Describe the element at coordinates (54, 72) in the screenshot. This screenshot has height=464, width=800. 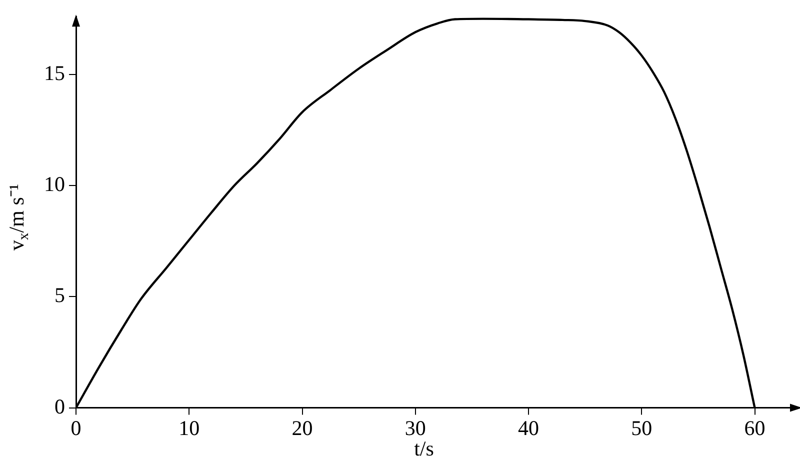
I see `y-tick-label: 15` at that location.